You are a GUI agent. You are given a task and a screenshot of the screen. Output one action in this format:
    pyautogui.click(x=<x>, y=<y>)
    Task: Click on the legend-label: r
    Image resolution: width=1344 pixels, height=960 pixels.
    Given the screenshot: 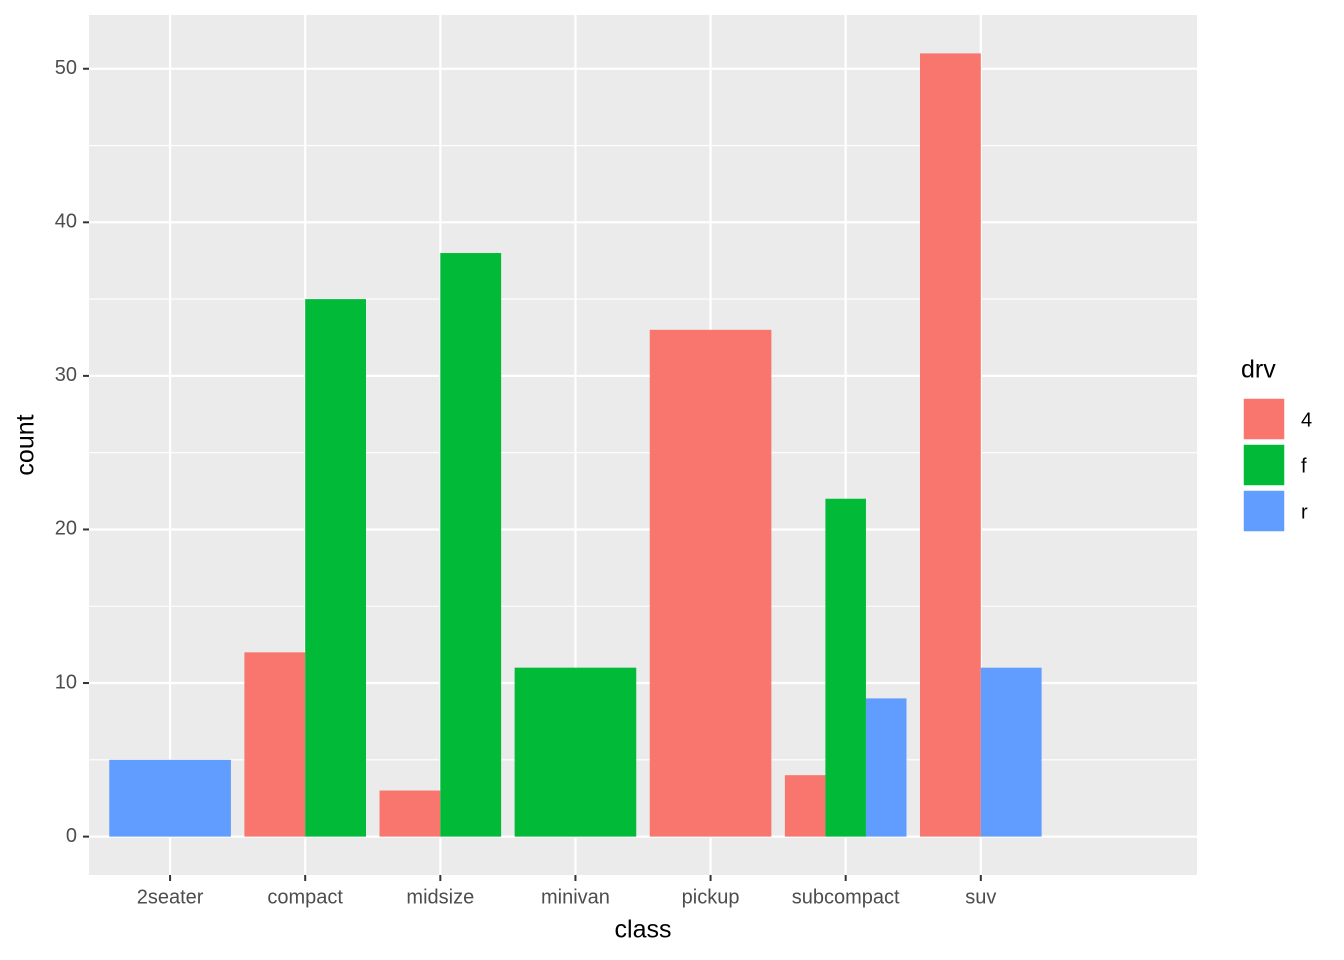 What is the action you would take?
    pyautogui.click(x=1304, y=512)
    